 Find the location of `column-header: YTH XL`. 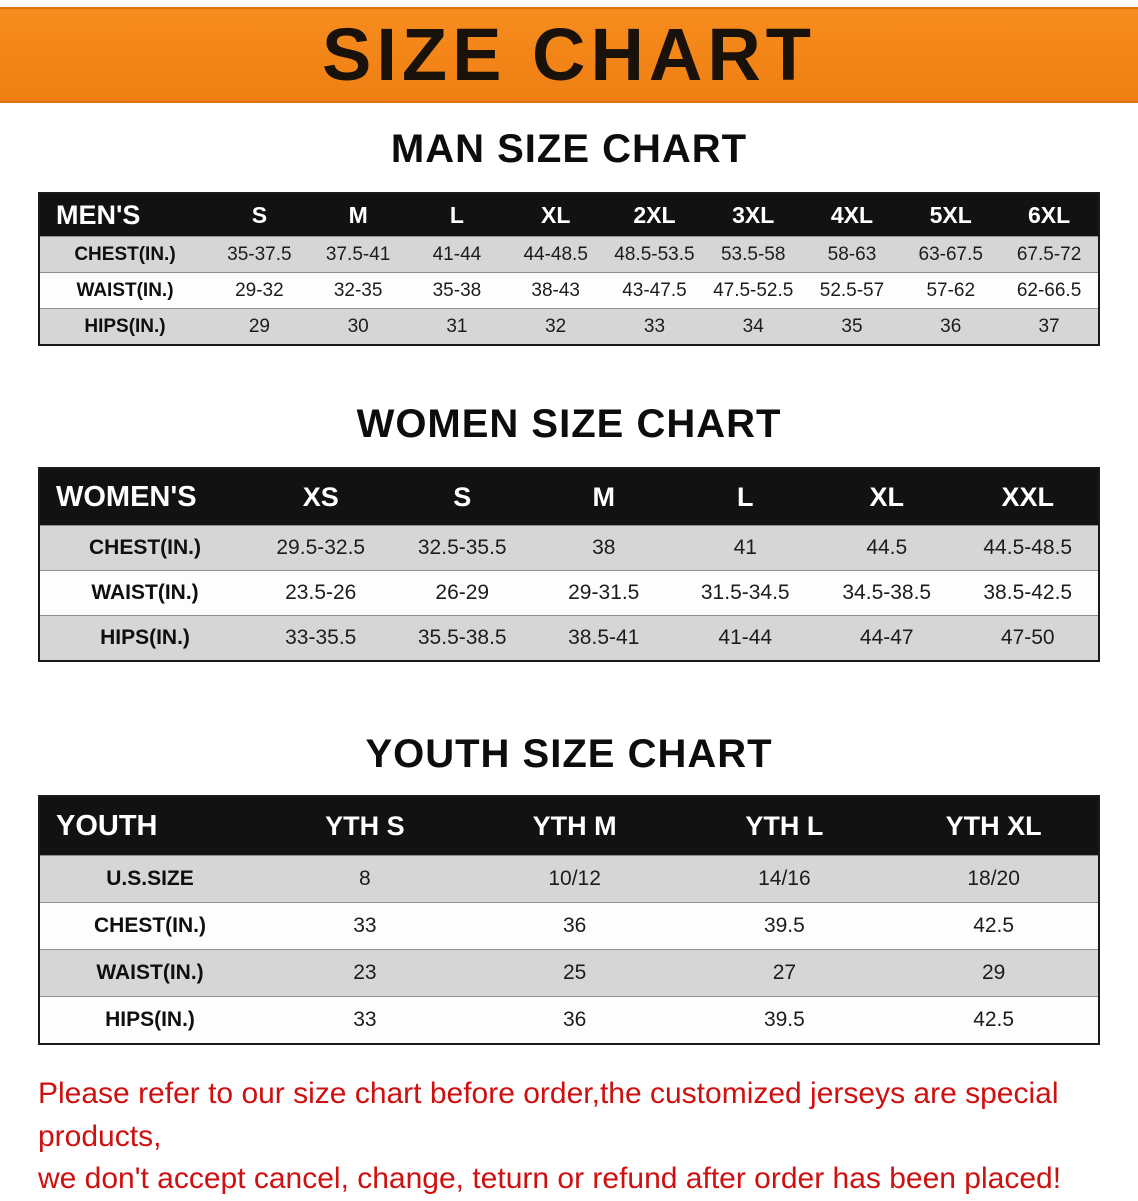

column-header: YTH XL is located at coordinates (994, 826).